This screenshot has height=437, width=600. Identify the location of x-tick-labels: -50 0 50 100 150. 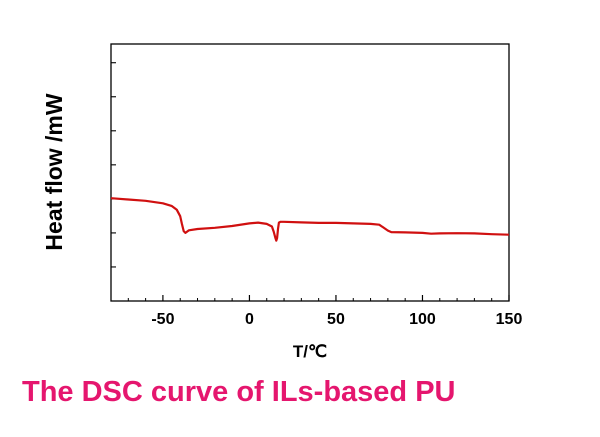
(336, 319).